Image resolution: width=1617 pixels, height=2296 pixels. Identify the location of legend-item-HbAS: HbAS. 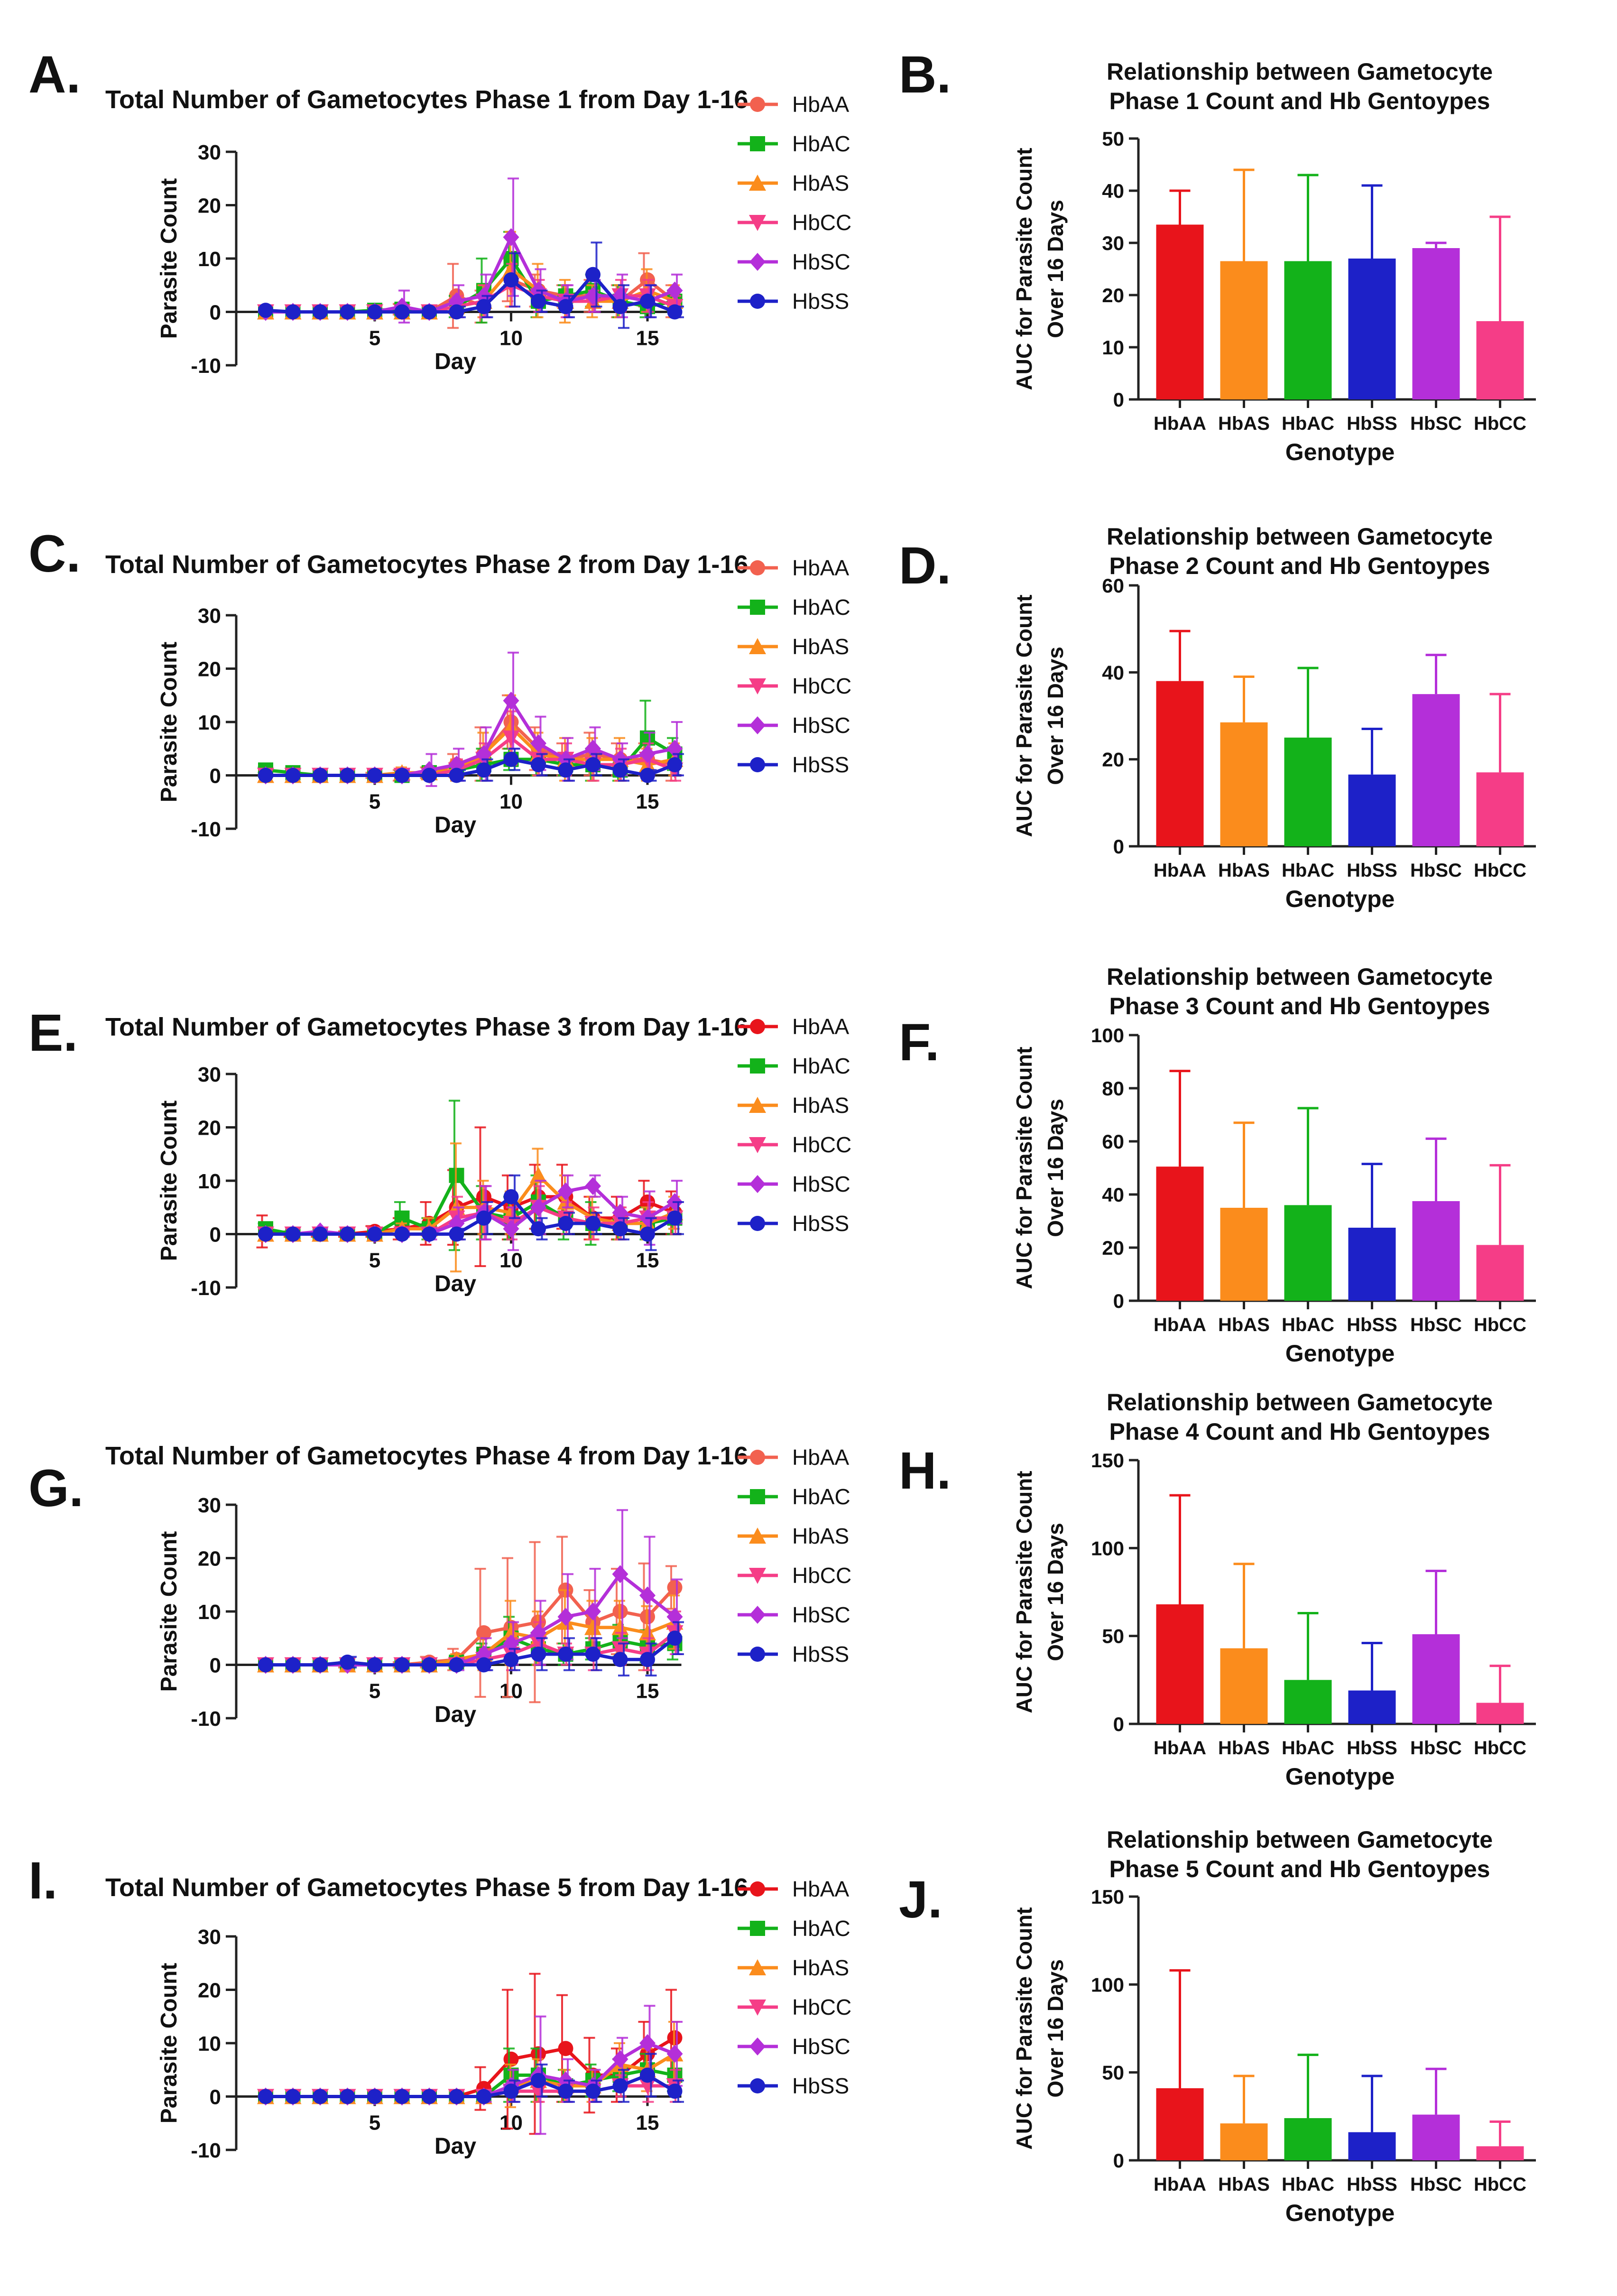
(793, 183).